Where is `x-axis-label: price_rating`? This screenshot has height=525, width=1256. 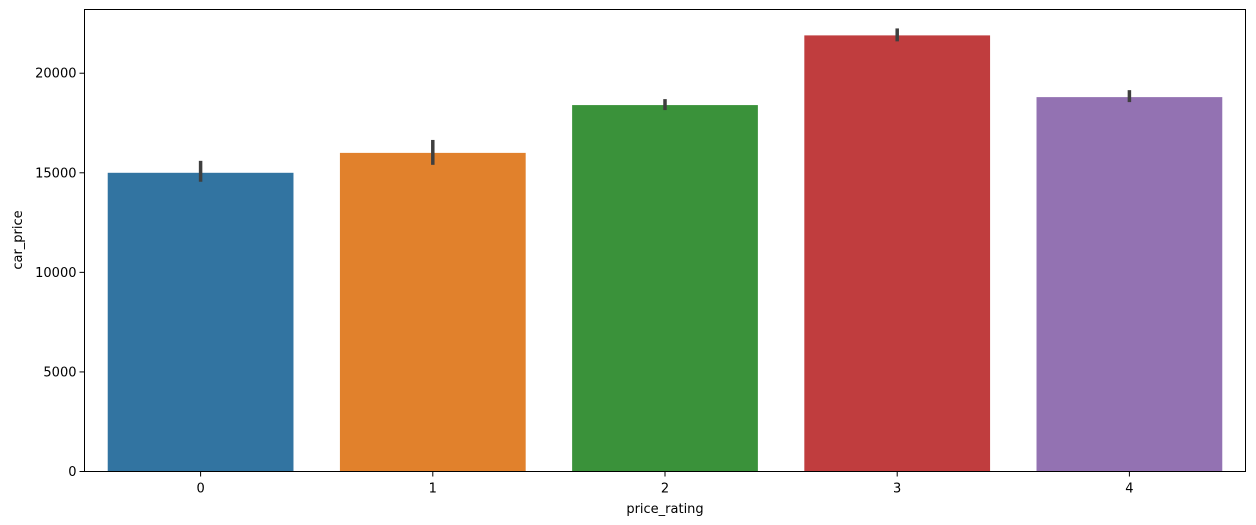 x-axis-label: price_rating is located at coordinates (664, 509).